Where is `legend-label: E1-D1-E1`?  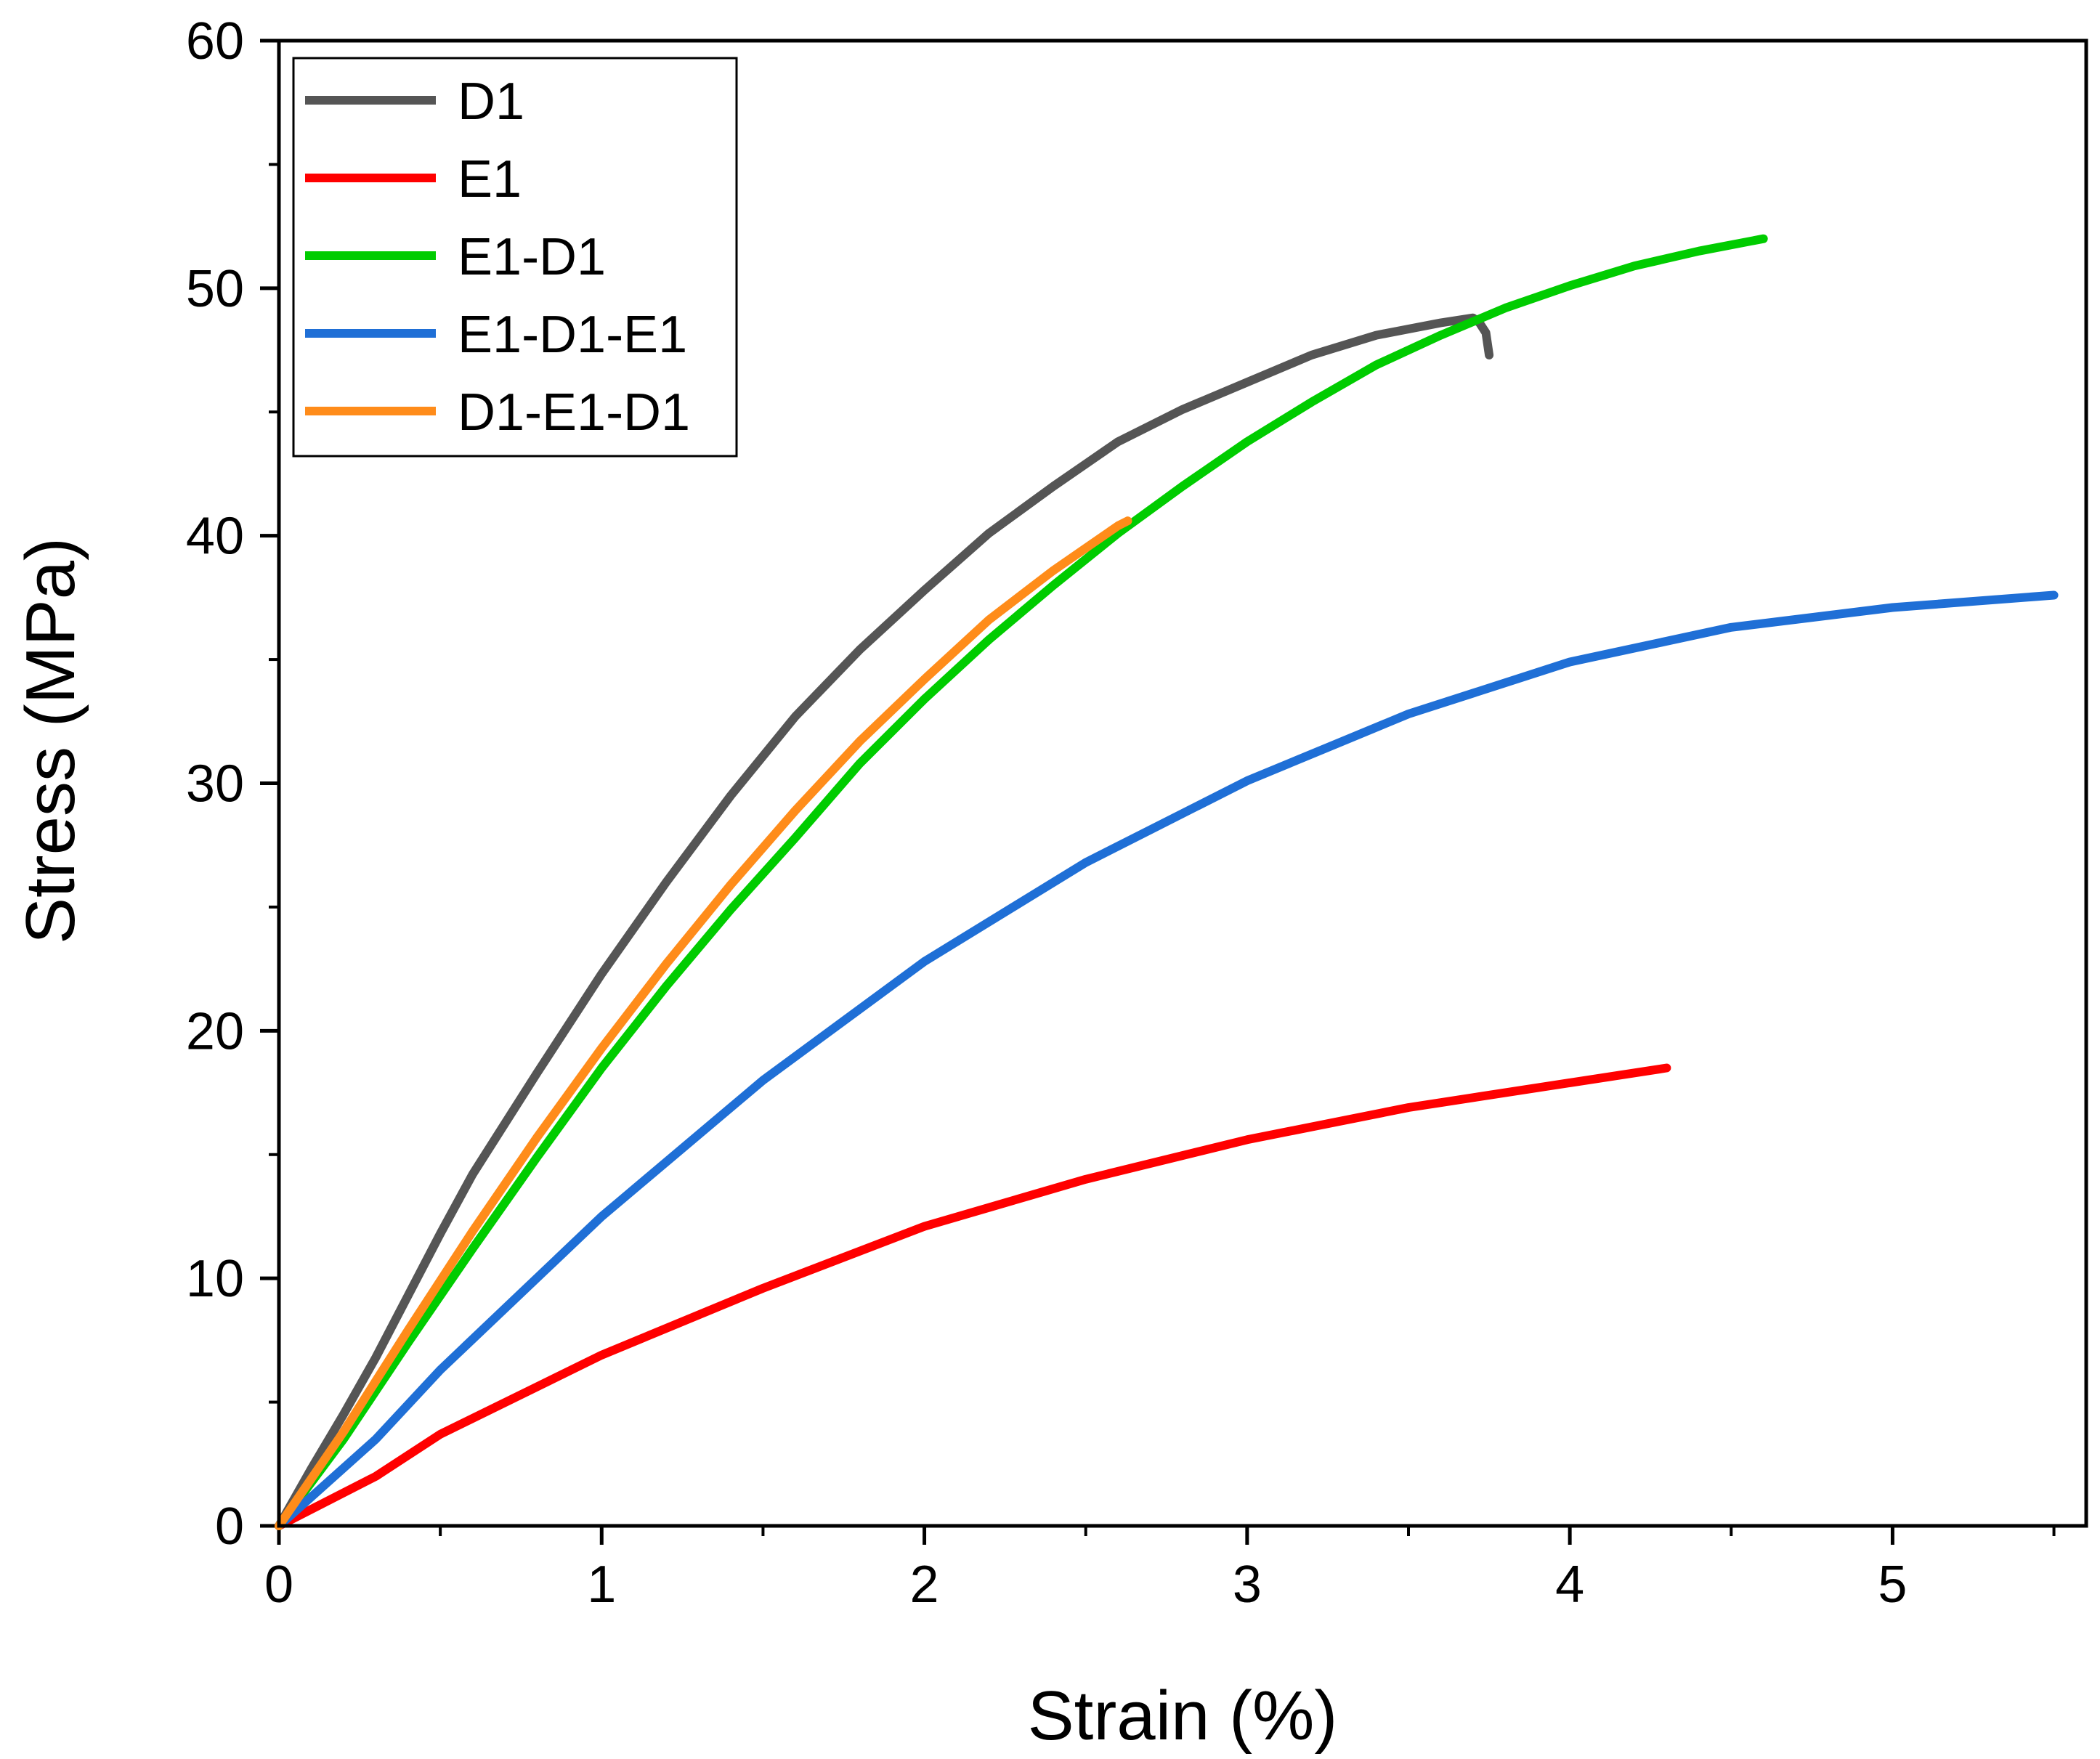
legend-label: E1-D1-E1 is located at coordinates (572, 335).